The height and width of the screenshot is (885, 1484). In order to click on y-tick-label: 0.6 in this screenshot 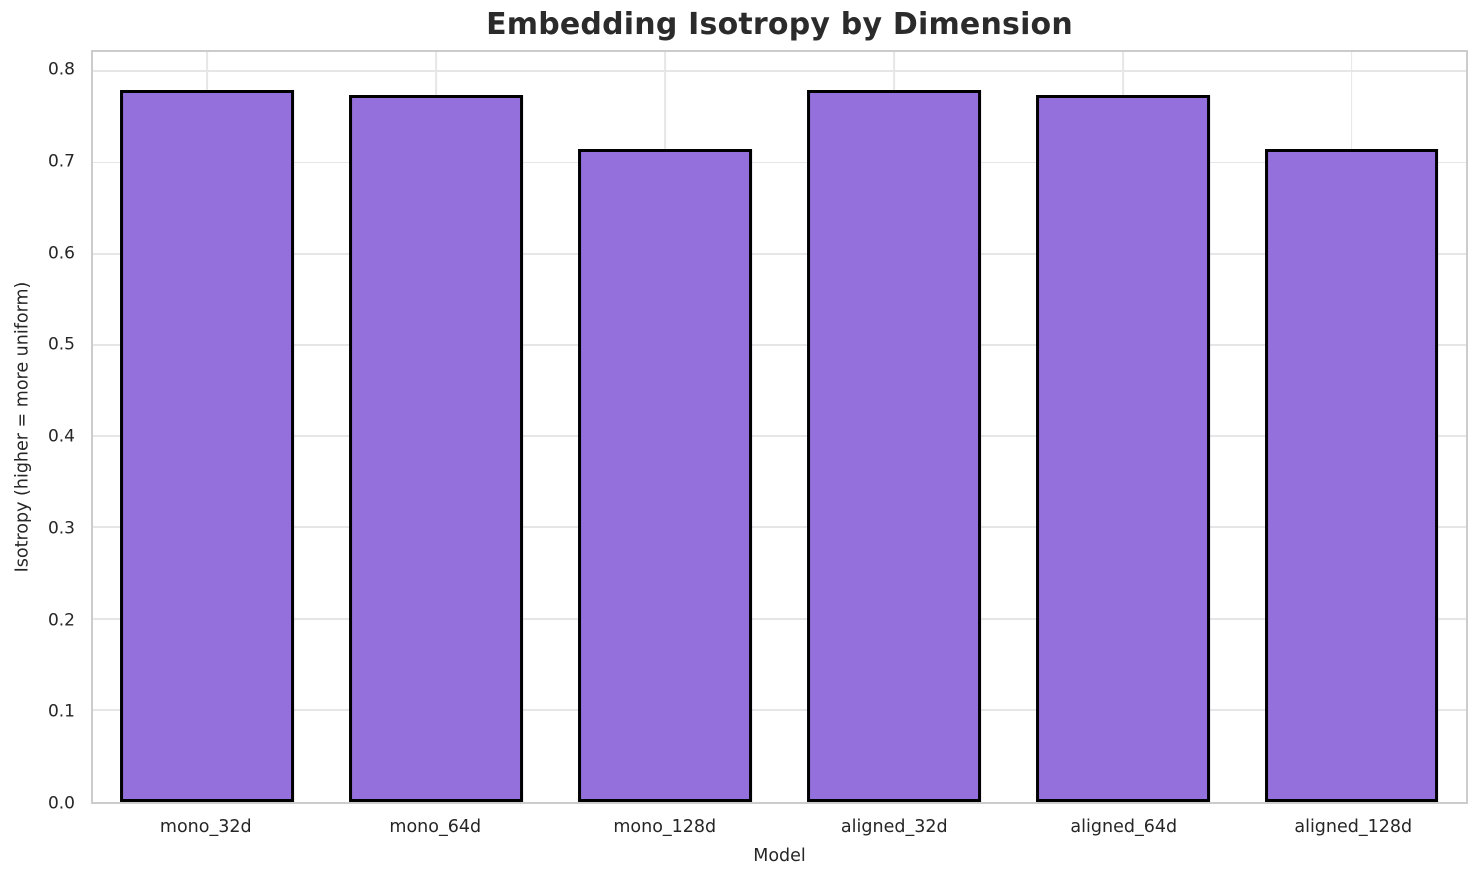, I will do `click(61, 253)`.